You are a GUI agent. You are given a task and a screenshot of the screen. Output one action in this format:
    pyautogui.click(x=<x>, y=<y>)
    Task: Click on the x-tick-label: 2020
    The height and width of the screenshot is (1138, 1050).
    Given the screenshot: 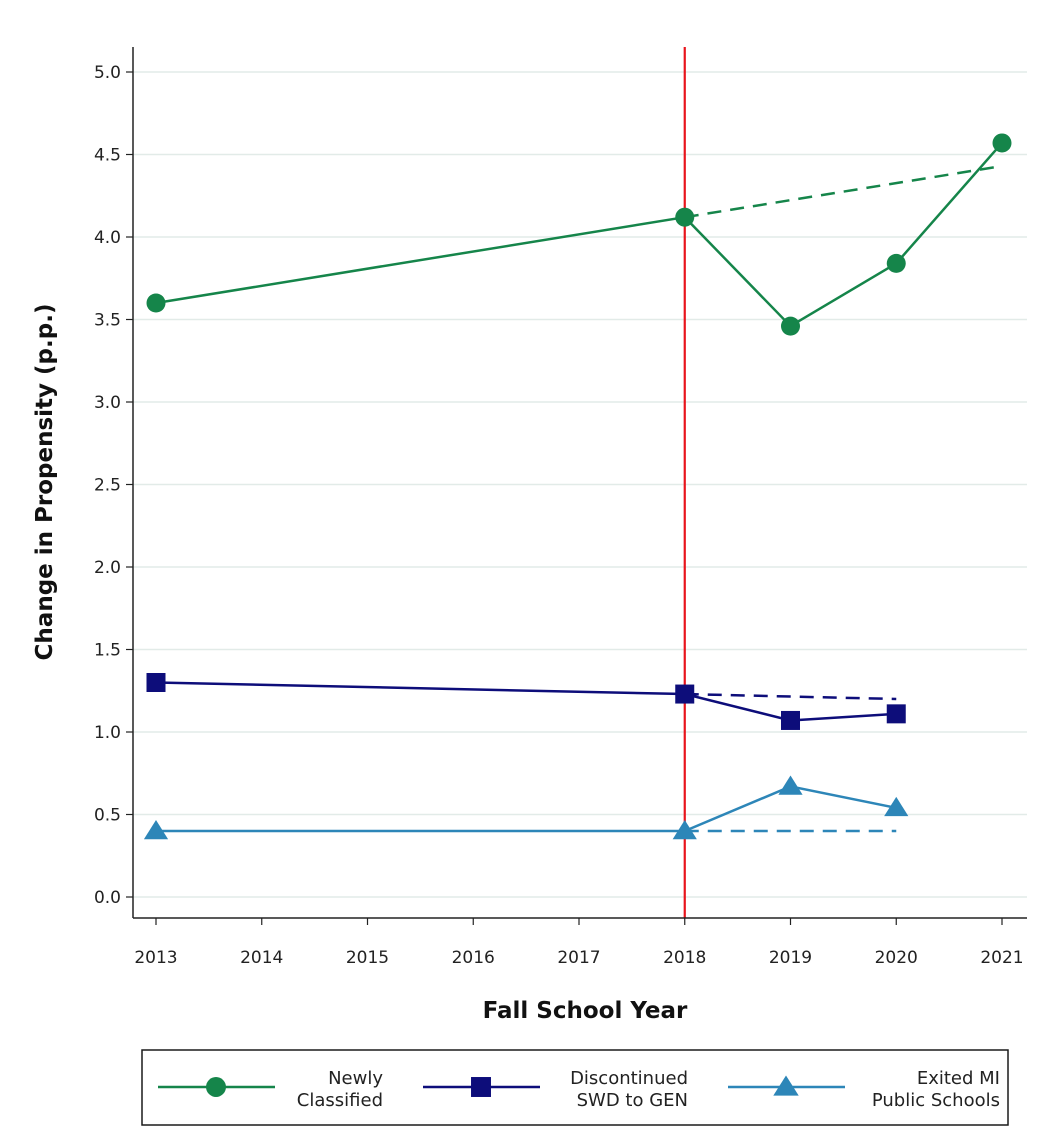 What is the action you would take?
    pyautogui.click(x=896, y=958)
    